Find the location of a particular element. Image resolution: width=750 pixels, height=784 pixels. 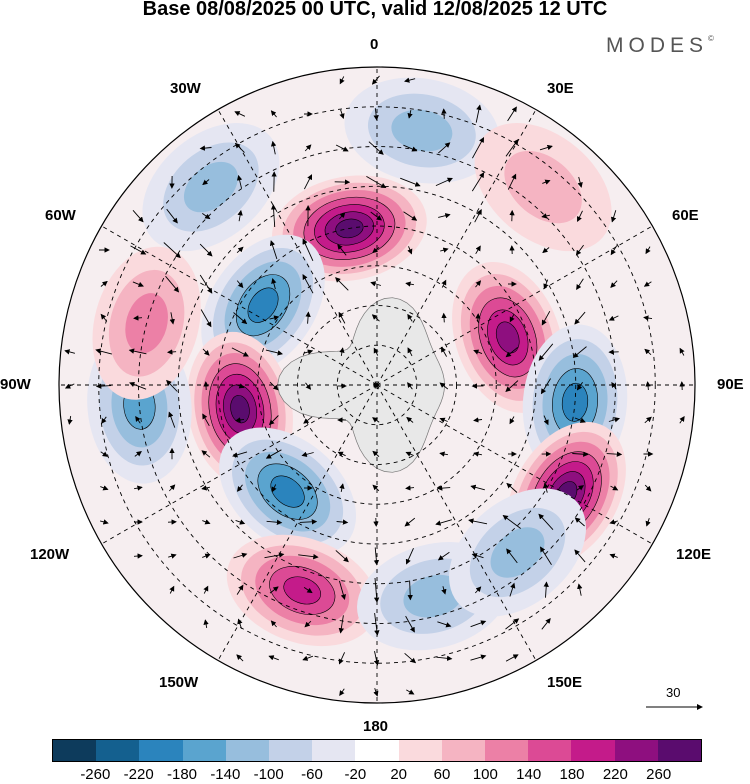

colorbar-tick-label: -140 is located at coordinates (225, 774).